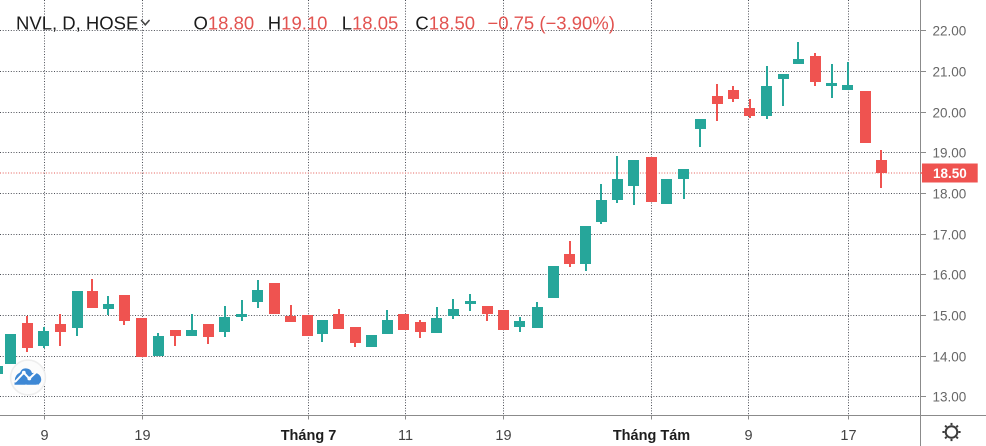  What do you see at coordinates (950, 396) in the screenshot?
I see `svg-text: 13.00` at bounding box center [950, 396].